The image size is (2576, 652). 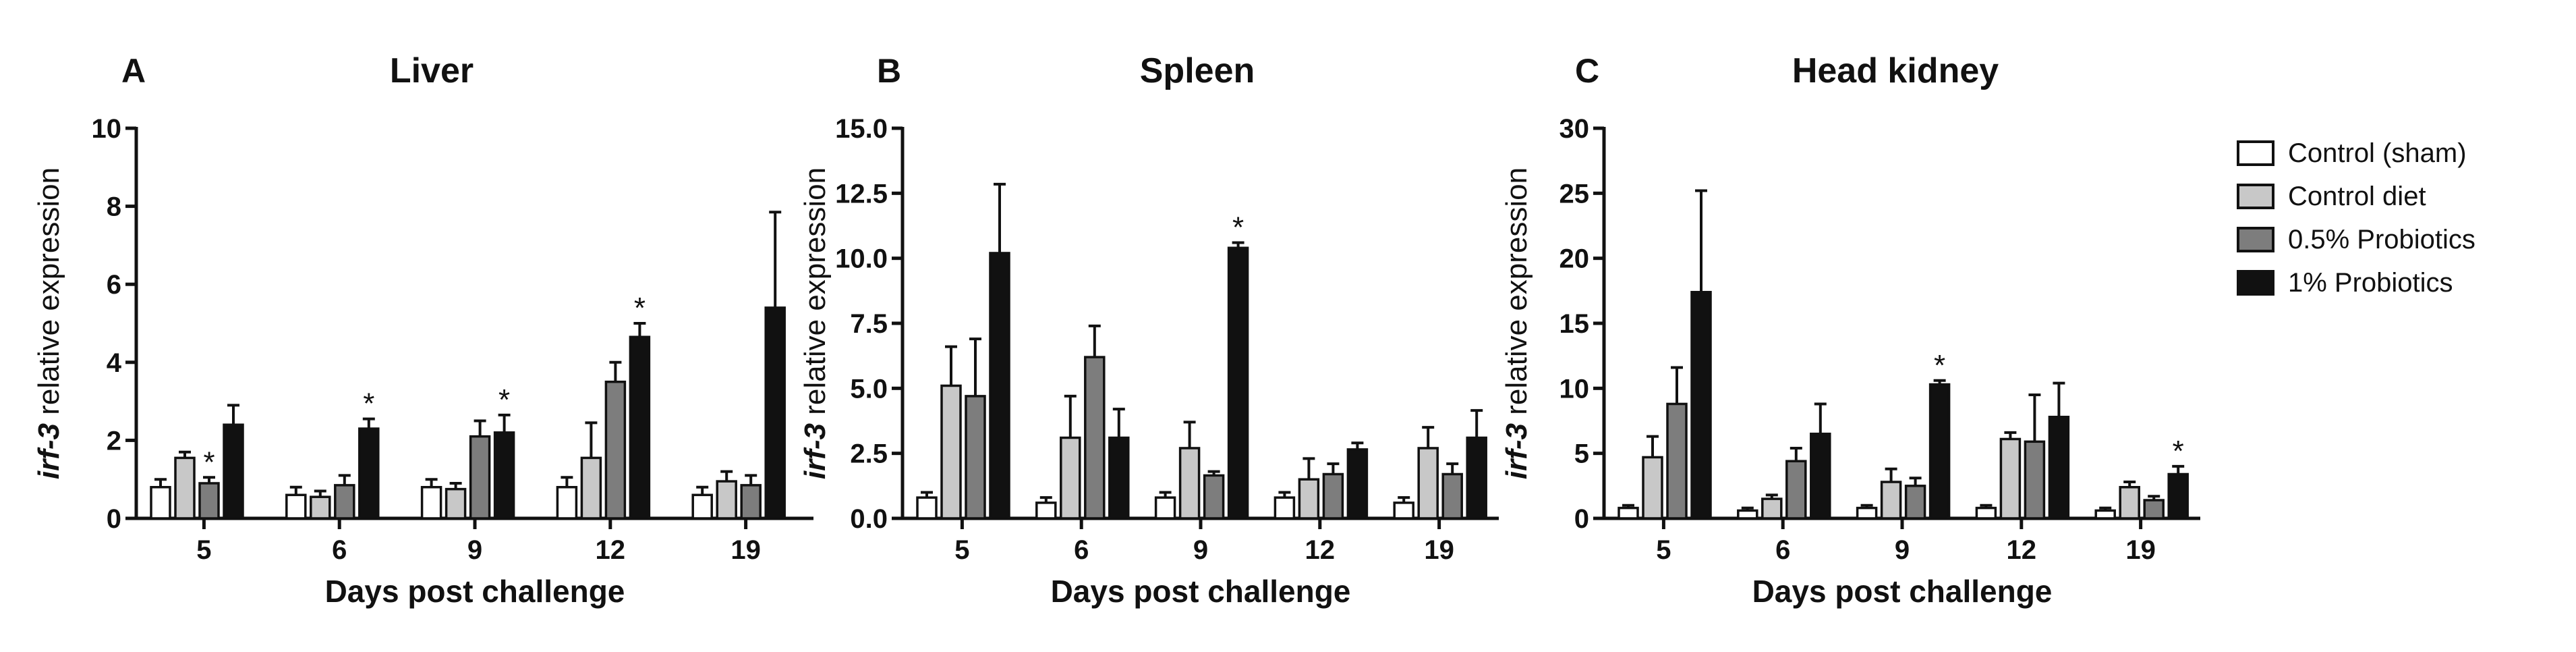 I want to click on x-axis-label: Days post challenge, so click(x=475, y=592).